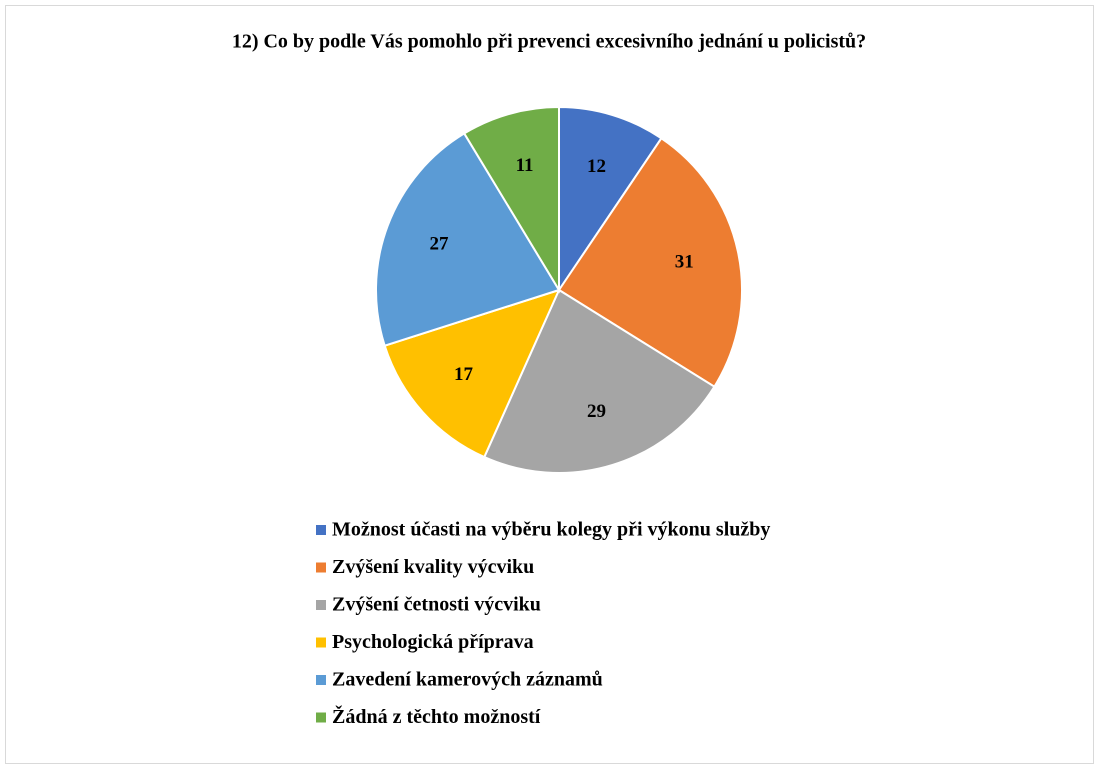 Image resolution: width=1099 pixels, height=774 pixels. What do you see at coordinates (596, 411) in the screenshot?
I see `data-label: 29` at bounding box center [596, 411].